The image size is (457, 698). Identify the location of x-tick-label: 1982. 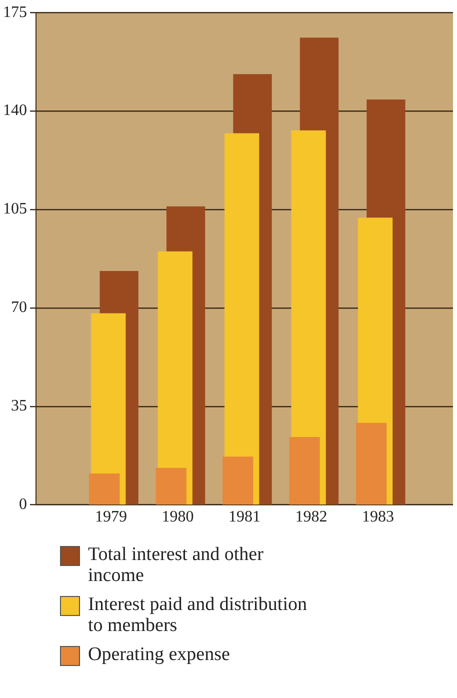
(311, 517).